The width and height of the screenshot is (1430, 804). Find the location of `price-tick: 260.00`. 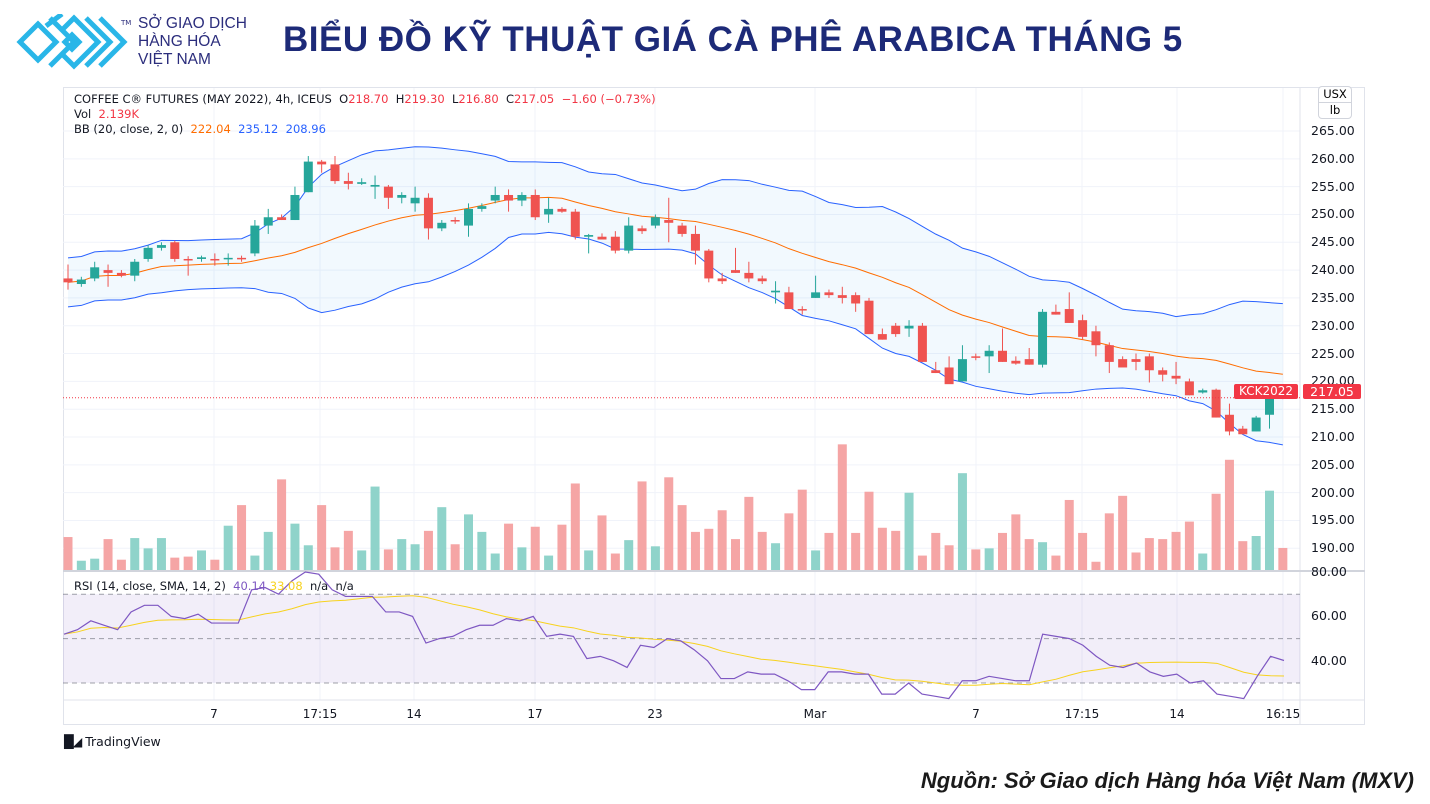

price-tick: 260.00 is located at coordinates (1333, 158).